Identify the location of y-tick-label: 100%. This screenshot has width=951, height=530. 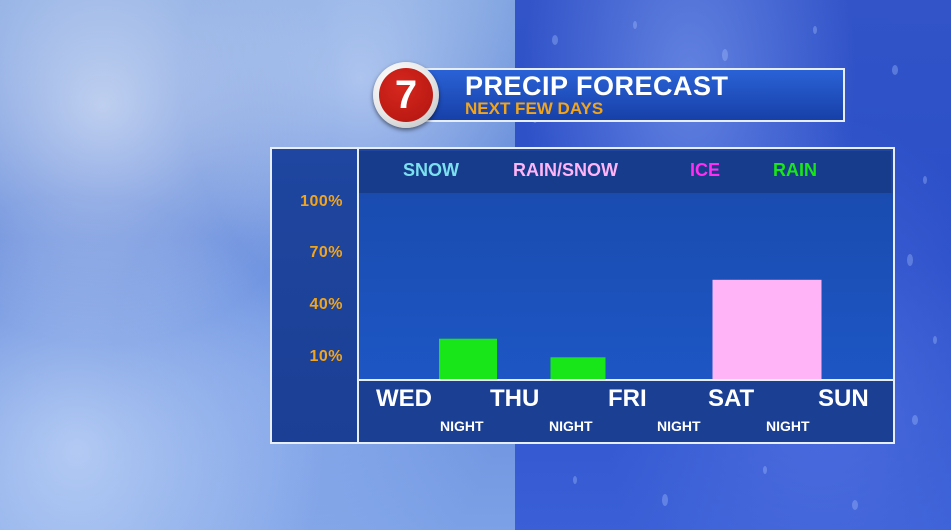
(321, 201).